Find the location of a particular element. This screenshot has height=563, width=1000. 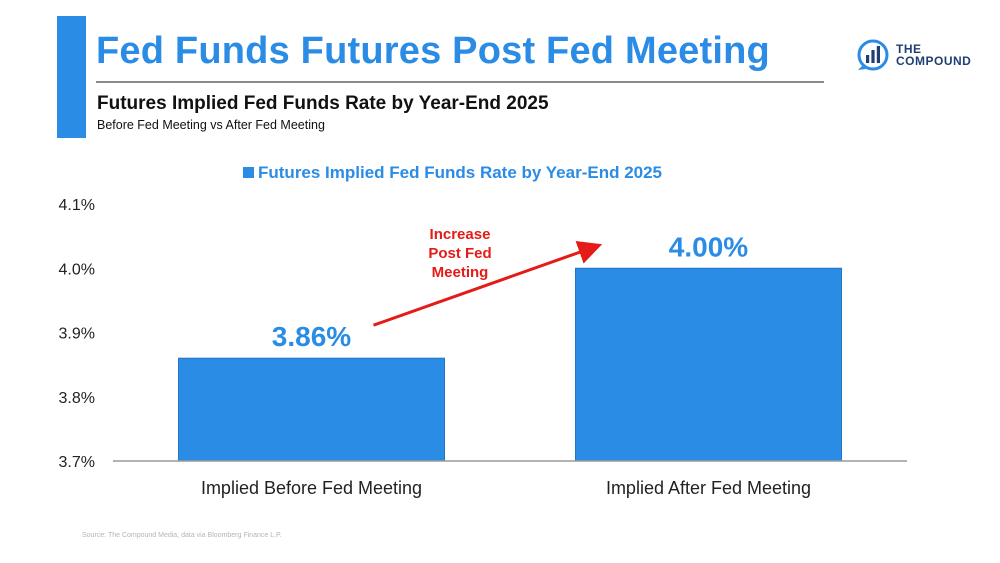

annotation-text: Meeting is located at coordinates (460, 272).